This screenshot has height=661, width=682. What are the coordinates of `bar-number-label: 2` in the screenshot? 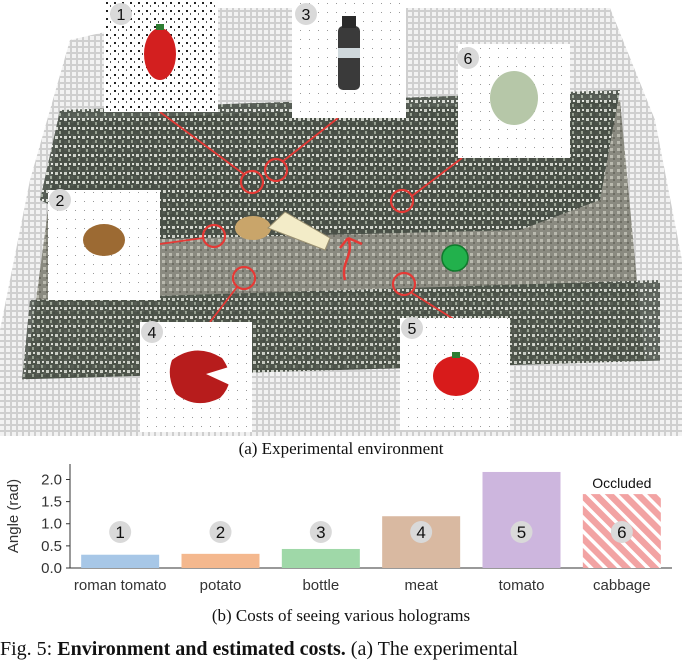 It's located at (220, 532).